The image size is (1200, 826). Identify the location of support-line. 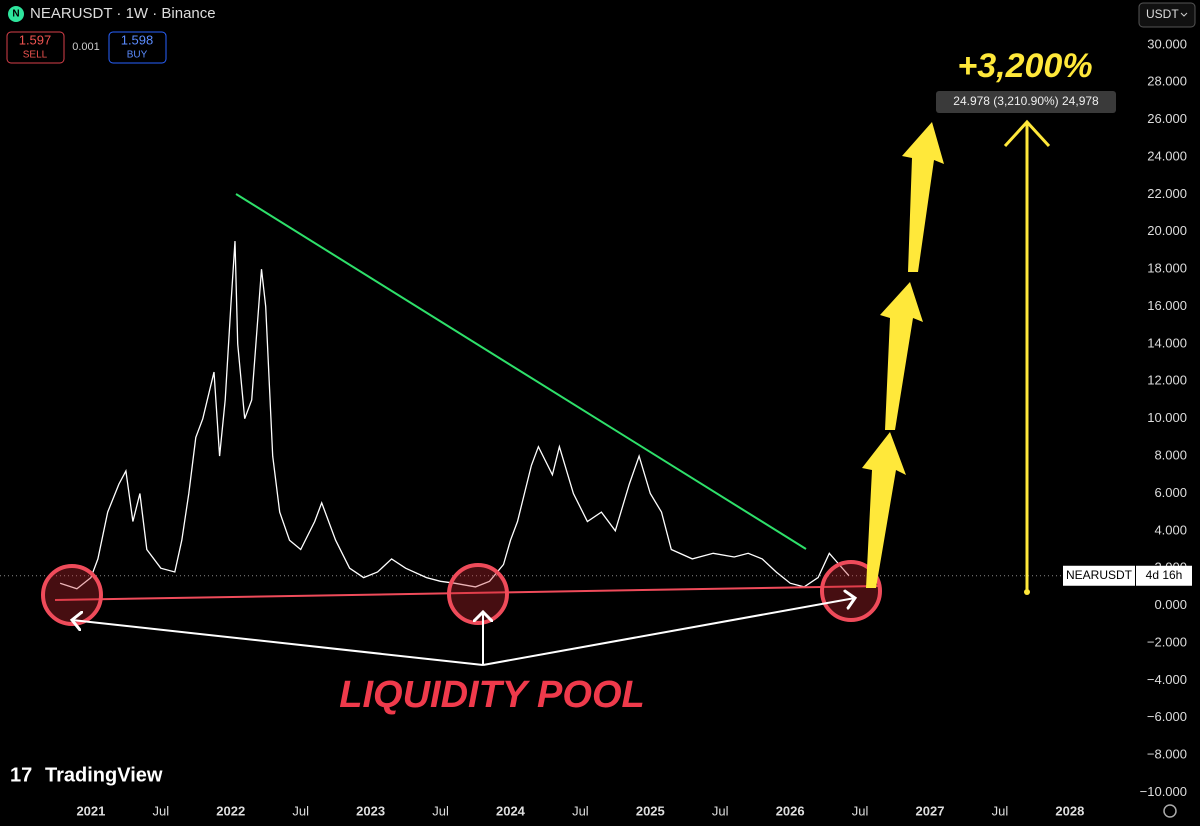
(467, 593).